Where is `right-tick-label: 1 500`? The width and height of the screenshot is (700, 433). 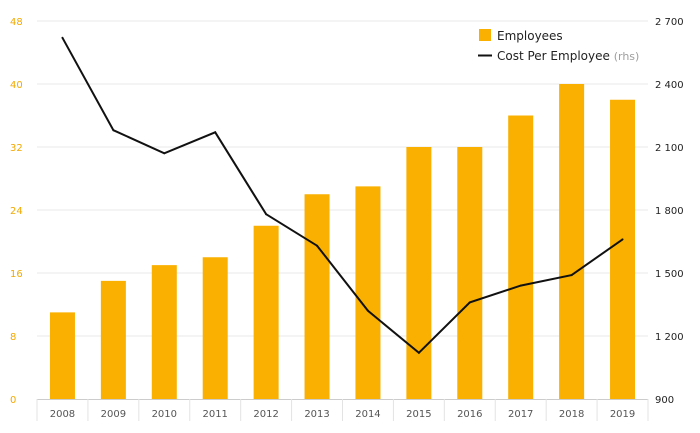
right-tick-label: 1 500 is located at coordinates (669, 274).